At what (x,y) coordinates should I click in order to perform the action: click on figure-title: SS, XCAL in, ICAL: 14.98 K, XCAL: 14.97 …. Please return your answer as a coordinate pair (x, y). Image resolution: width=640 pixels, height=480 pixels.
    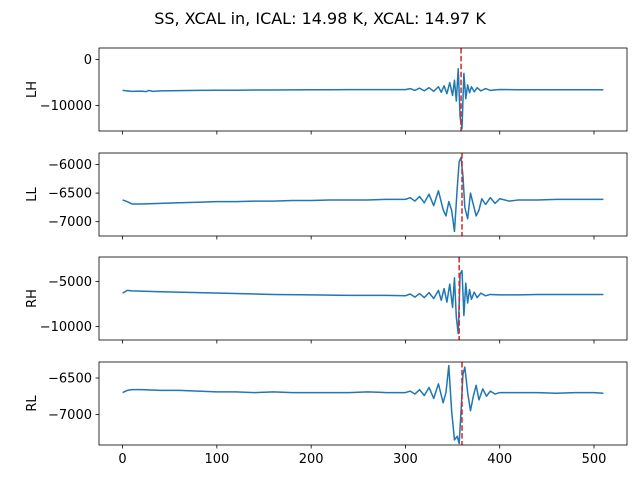
    Looking at the image, I should click on (320, 18).